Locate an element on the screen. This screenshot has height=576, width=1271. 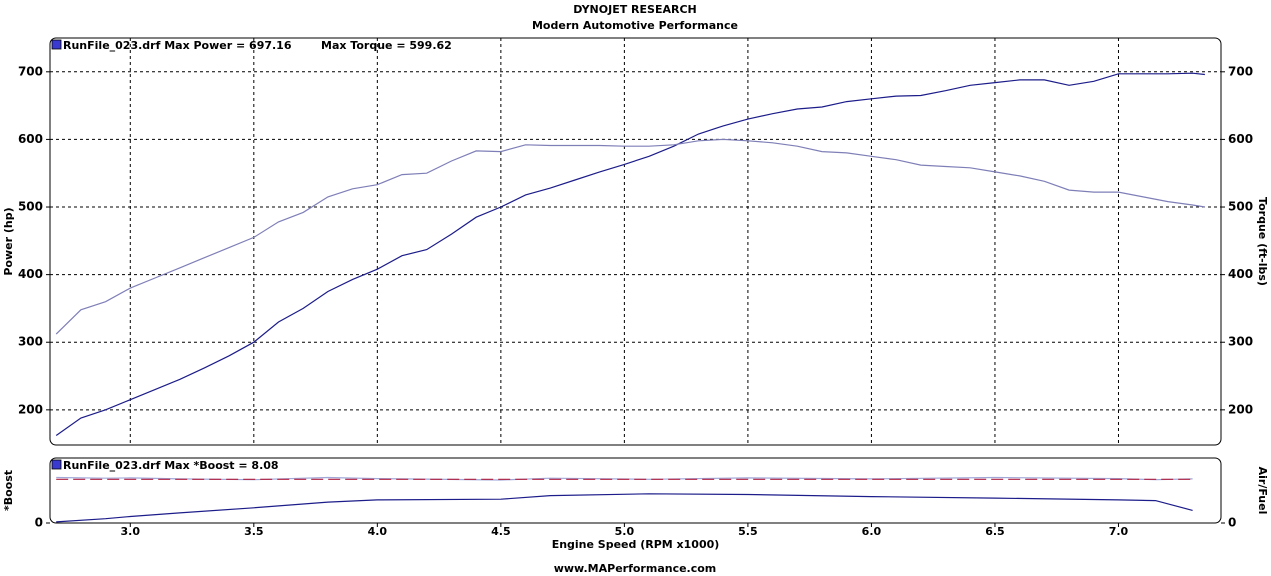
y-tick-label: 600 is located at coordinates (30, 139).